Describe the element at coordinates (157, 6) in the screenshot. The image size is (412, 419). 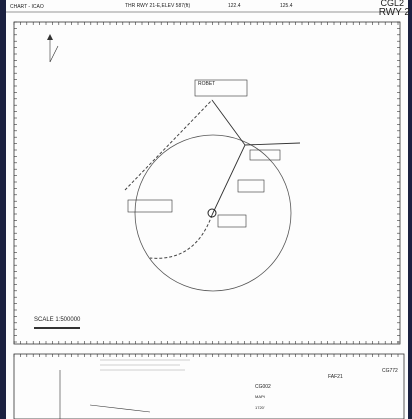
I see `threshold: THR RWY 21-E,ELEV 587(ft)` at that location.